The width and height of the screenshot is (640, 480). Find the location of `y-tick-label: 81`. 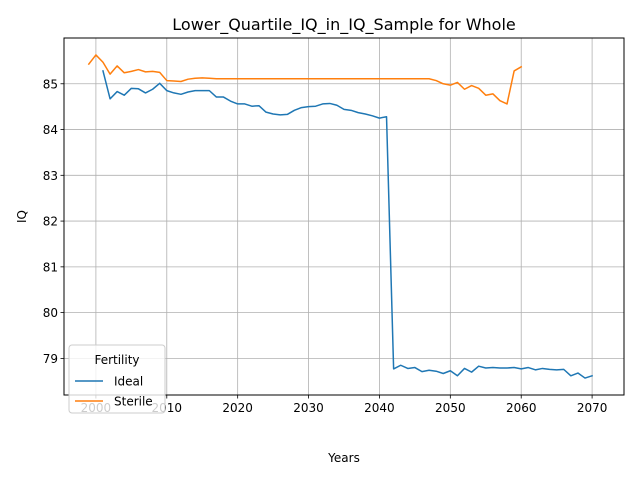

y-tick-label: 81 is located at coordinates (50, 267).